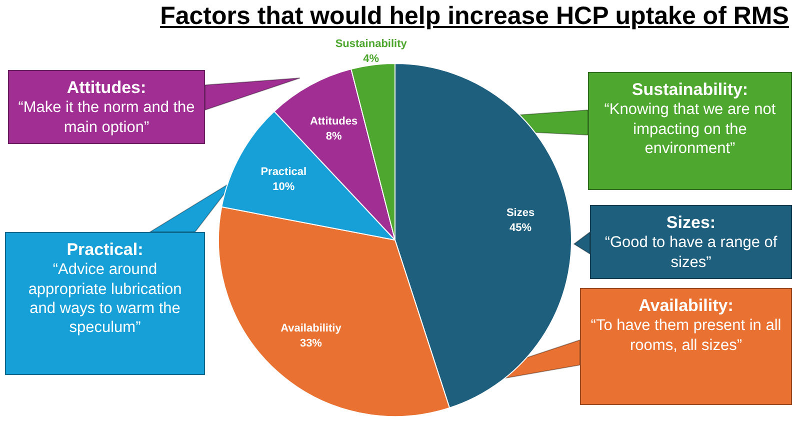 This screenshot has width=799, height=431. What do you see at coordinates (691, 241) in the screenshot?
I see `text: Sizes: “Good to have a range of sizes”` at bounding box center [691, 241].